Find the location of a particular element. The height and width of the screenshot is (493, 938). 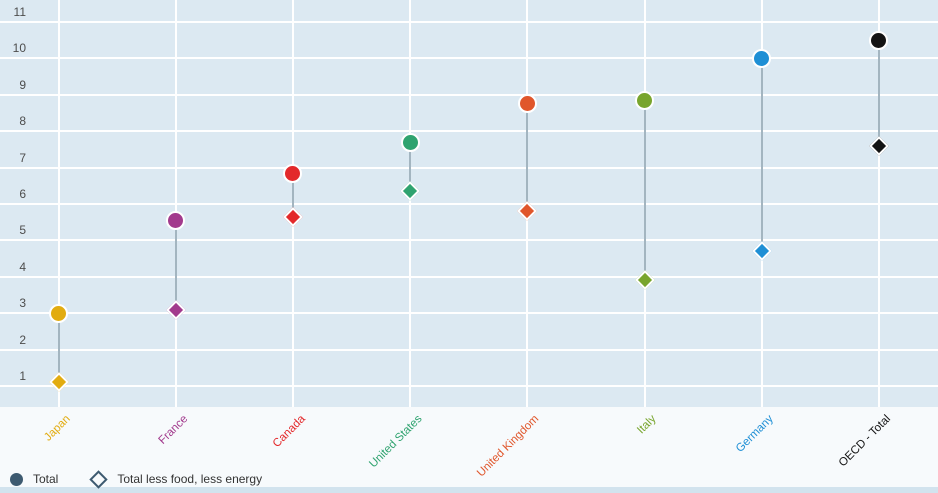

legend-core-marker-icon is located at coordinates (99, 479).